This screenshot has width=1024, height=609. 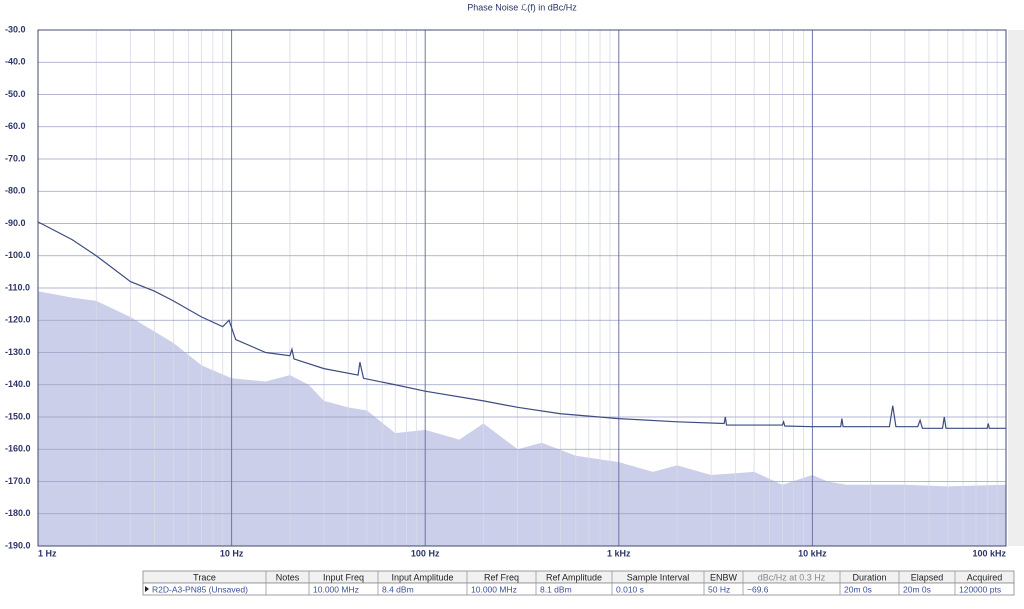 What do you see at coordinates (619, 553) in the screenshot?
I see `x-tick-label: 1 kHz` at bounding box center [619, 553].